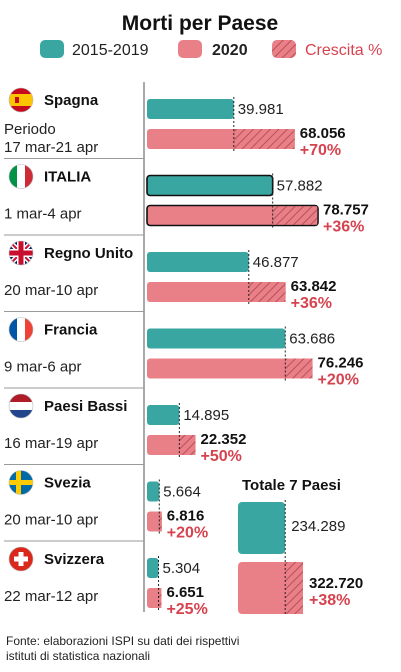 The image size is (401, 672). Describe the element at coordinates (318, 526) in the screenshot. I see `total-baseline-value: 234.289` at that location.